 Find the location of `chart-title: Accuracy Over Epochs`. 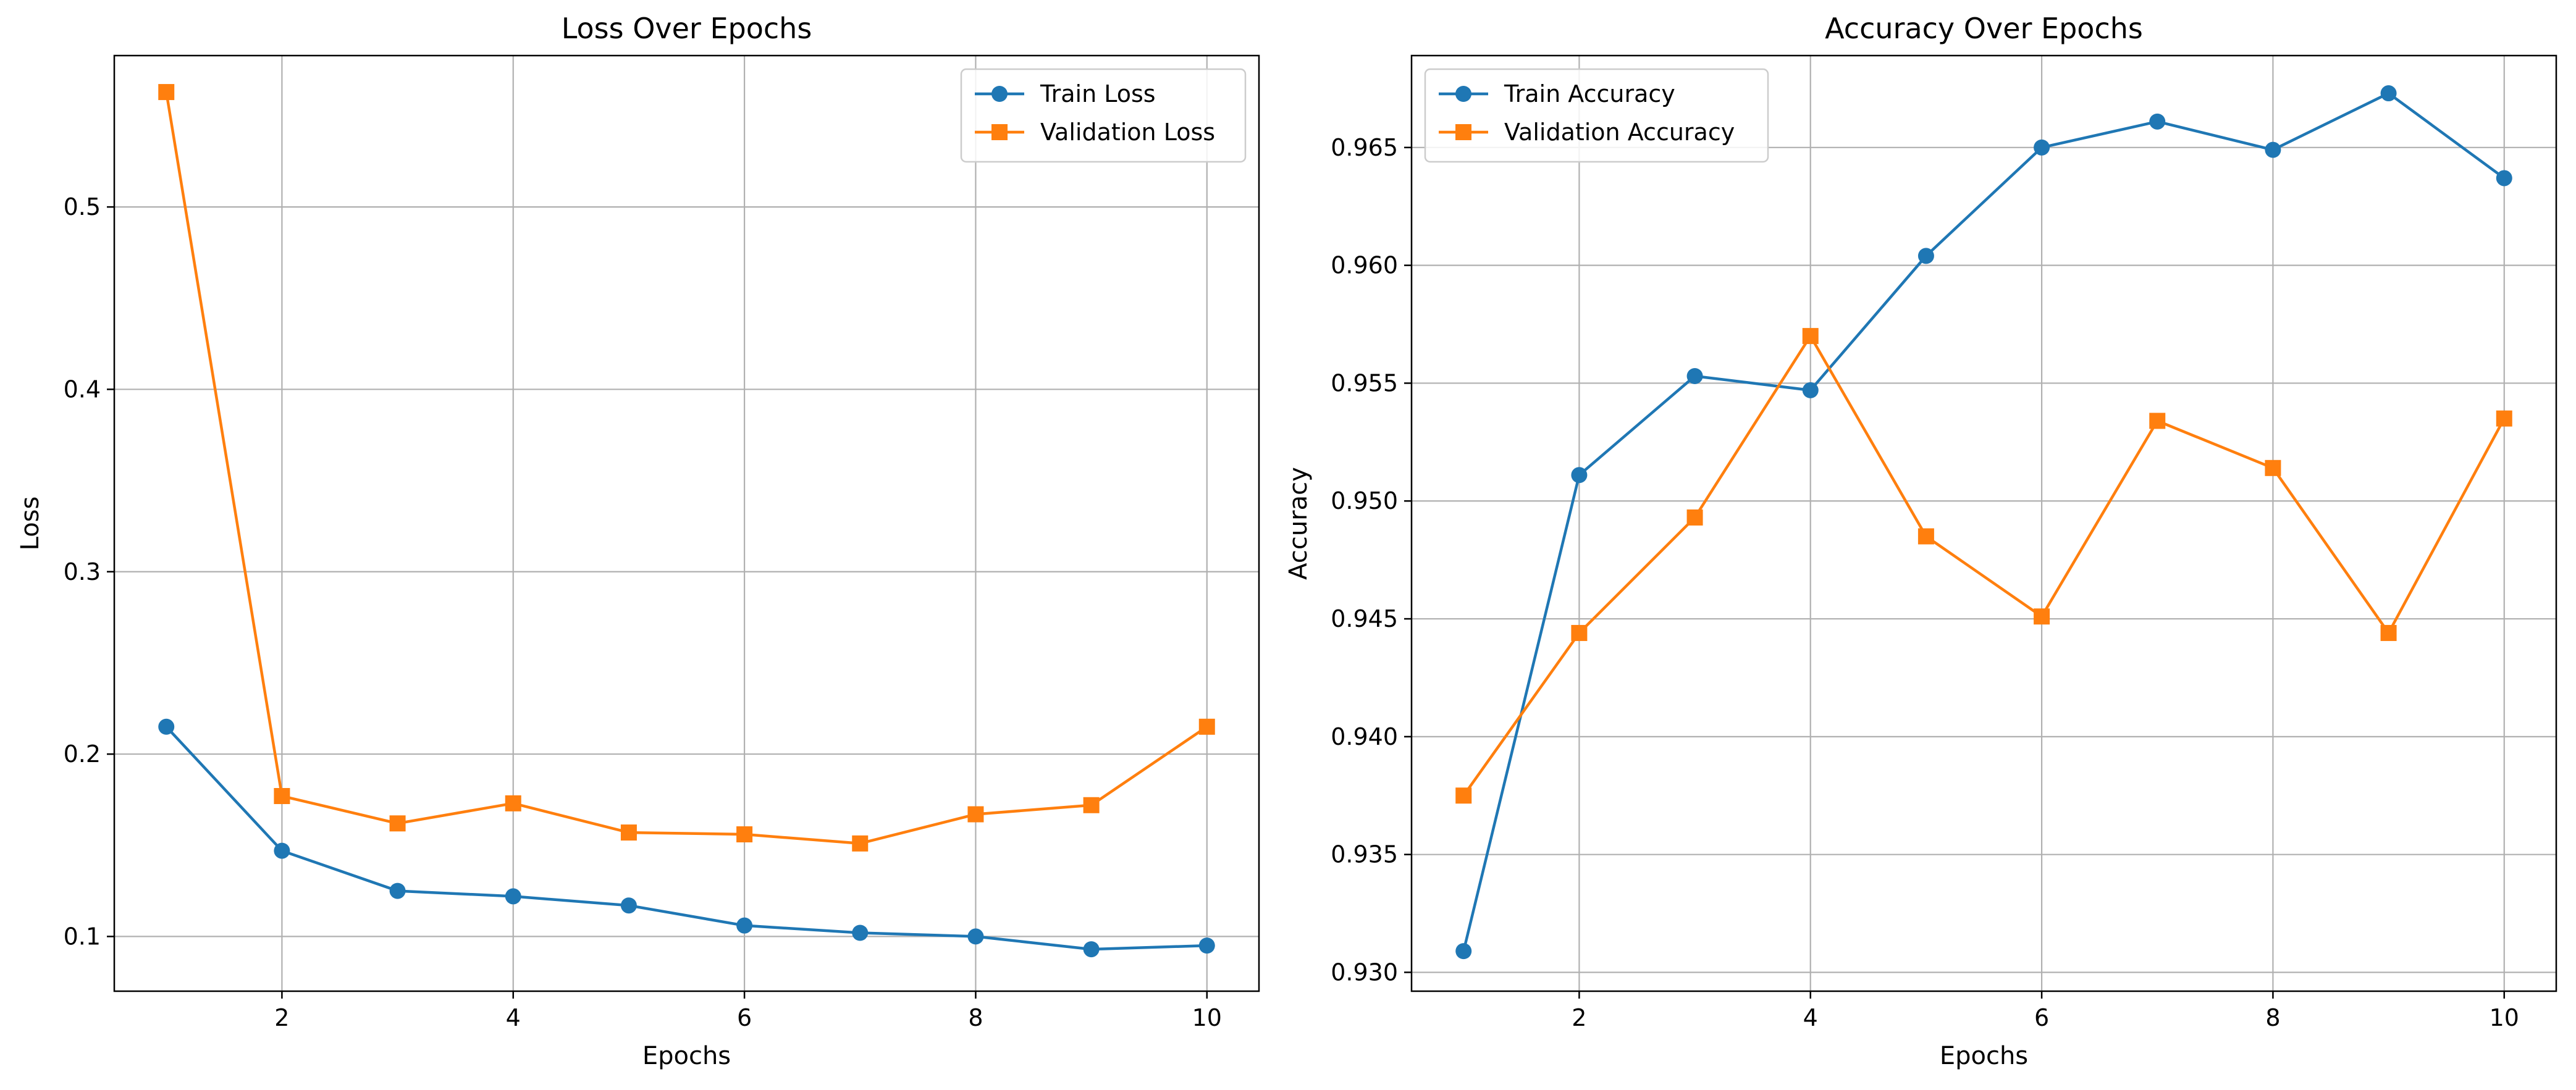

chart-title: Accuracy Over Epochs is located at coordinates (1984, 28).